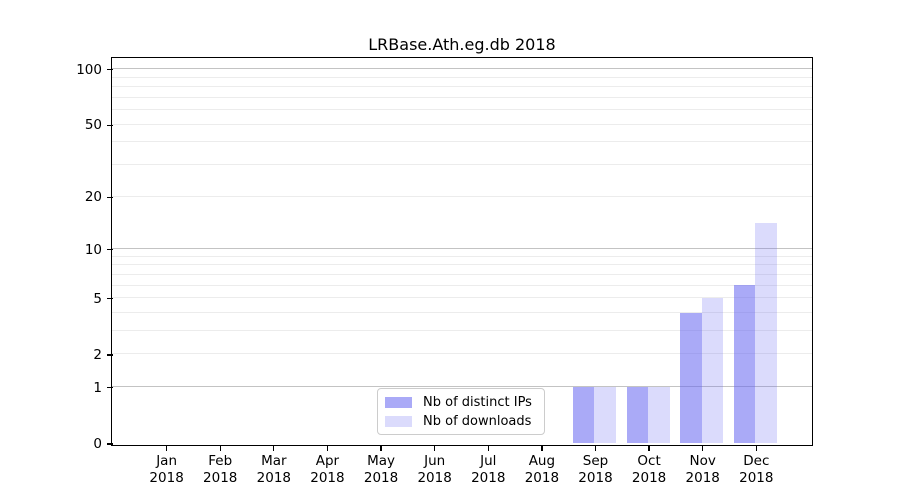 Image resolution: width=900 pixels, height=500 pixels. Describe the element at coordinates (477, 402) in the screenshot. I see `legend-label: Nb of distinct IPs` at that location.